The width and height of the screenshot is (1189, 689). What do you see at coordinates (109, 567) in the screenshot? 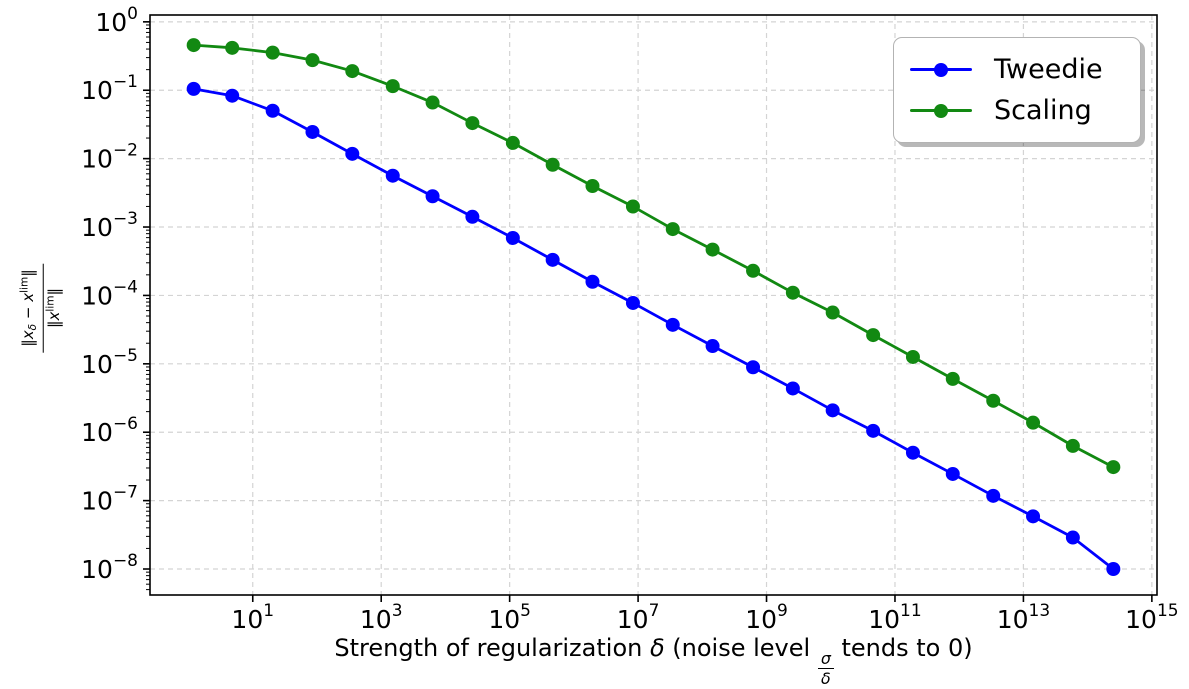
I see `svg-text: 10⁻⁸` at bounding box center [109, 567].